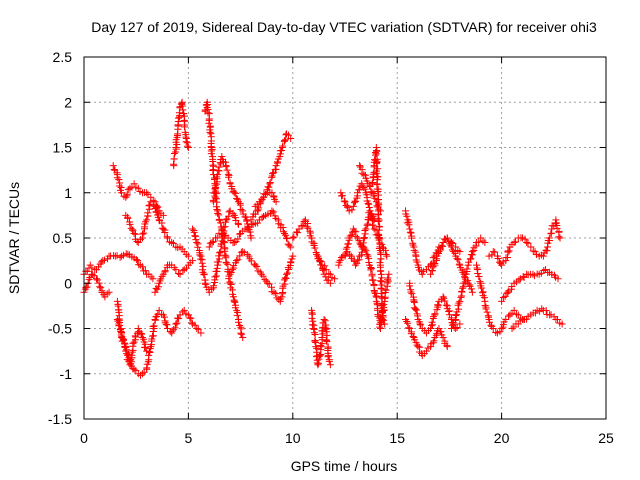  Describe the element at coordinates (63, 57) in the screenshot. I see `y-tick-label: 2.5` at that location.